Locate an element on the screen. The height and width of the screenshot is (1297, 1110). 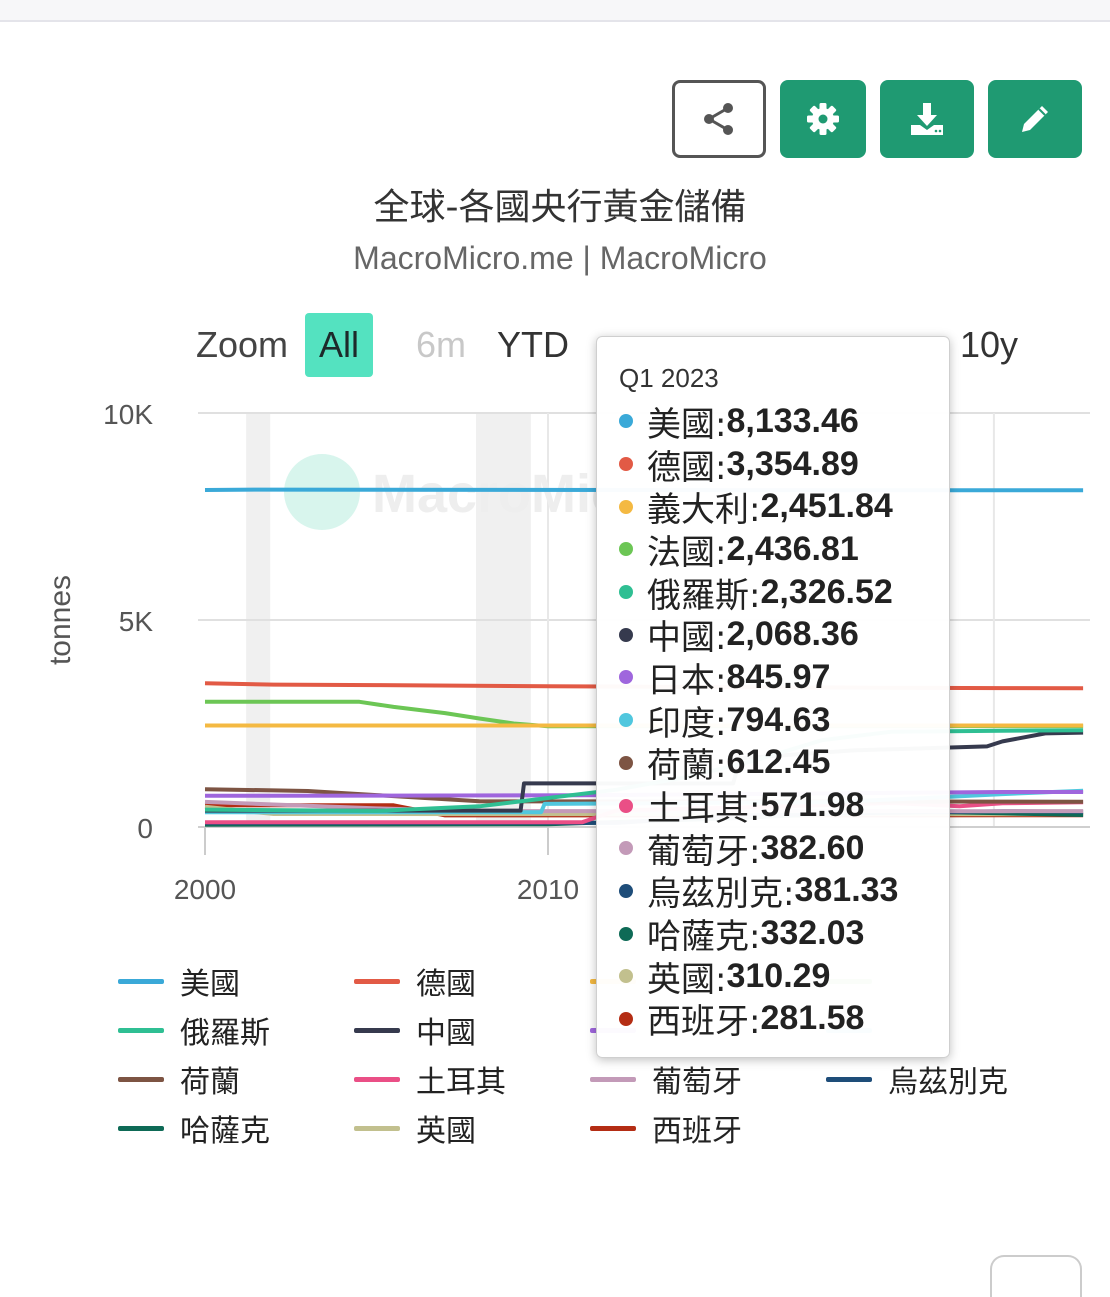
tooltip-series-name: 印度: is located at coordinates (687, 723).